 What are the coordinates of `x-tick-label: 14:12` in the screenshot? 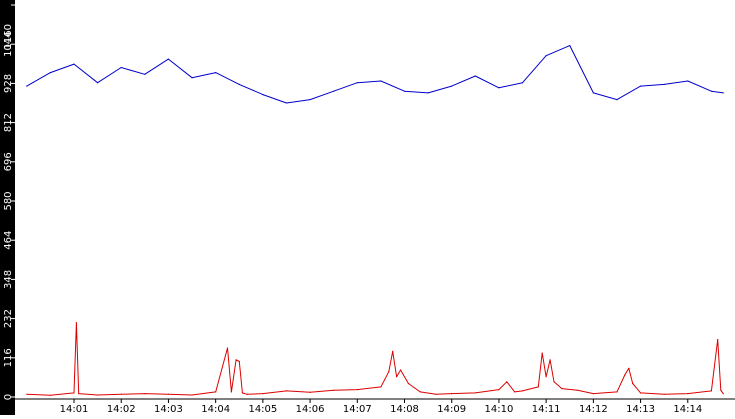 It's located at (593, 409).